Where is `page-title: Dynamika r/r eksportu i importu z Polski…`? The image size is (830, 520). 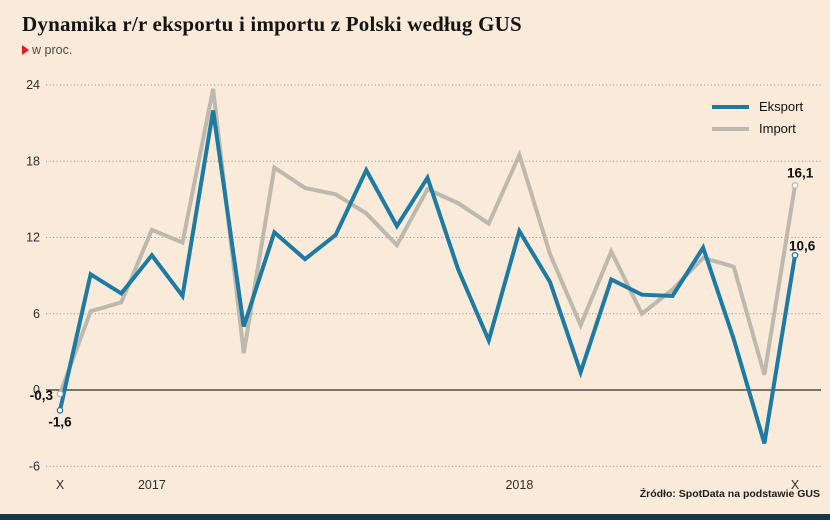
page-title: Dynamika r/r eksportu i importu z Polski… is located at coordinates (272, 24).